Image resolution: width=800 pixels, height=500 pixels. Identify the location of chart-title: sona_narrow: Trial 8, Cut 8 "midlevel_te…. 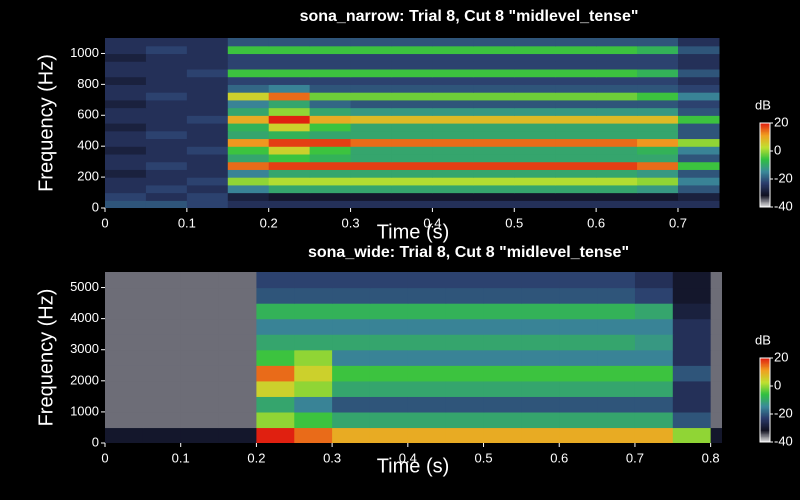
(469, 16).